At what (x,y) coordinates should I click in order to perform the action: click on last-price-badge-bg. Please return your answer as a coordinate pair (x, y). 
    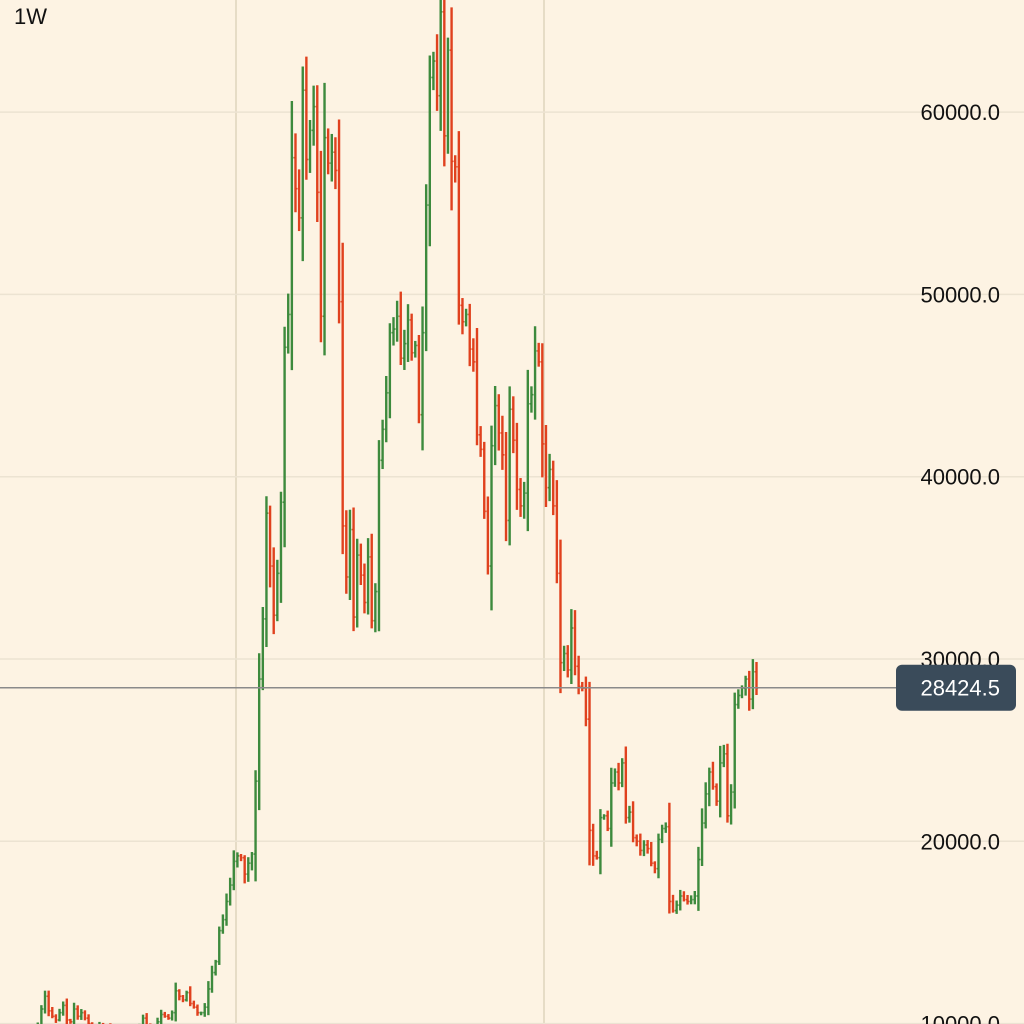
    Looking at the image, I should click on (956, 687).